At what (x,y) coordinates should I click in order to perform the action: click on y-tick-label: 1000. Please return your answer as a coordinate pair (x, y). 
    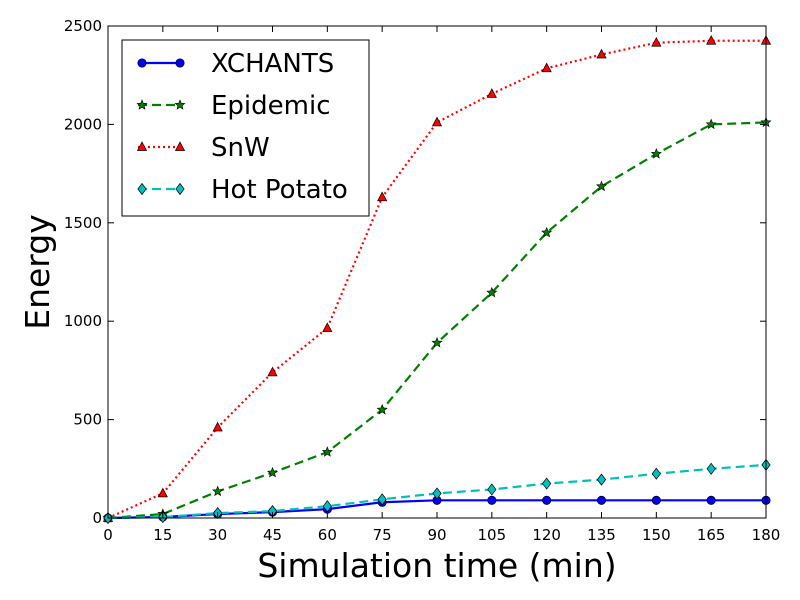
    Looking at the image, I should click on (83, 321).